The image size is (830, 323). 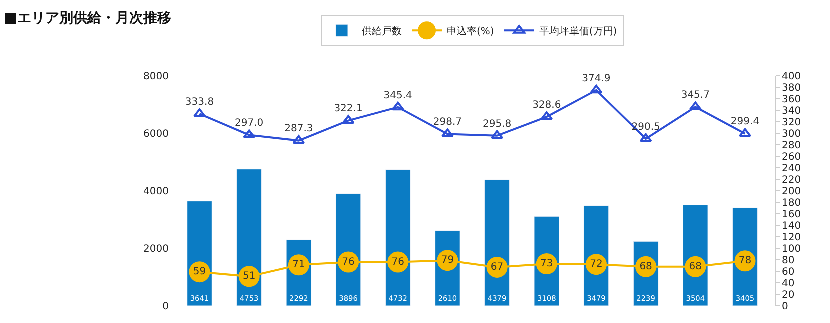 What do you see at coordinates (792, 134) in the screenshot?
I see `y-tick-label: 300` at bounding box center [792, 134].